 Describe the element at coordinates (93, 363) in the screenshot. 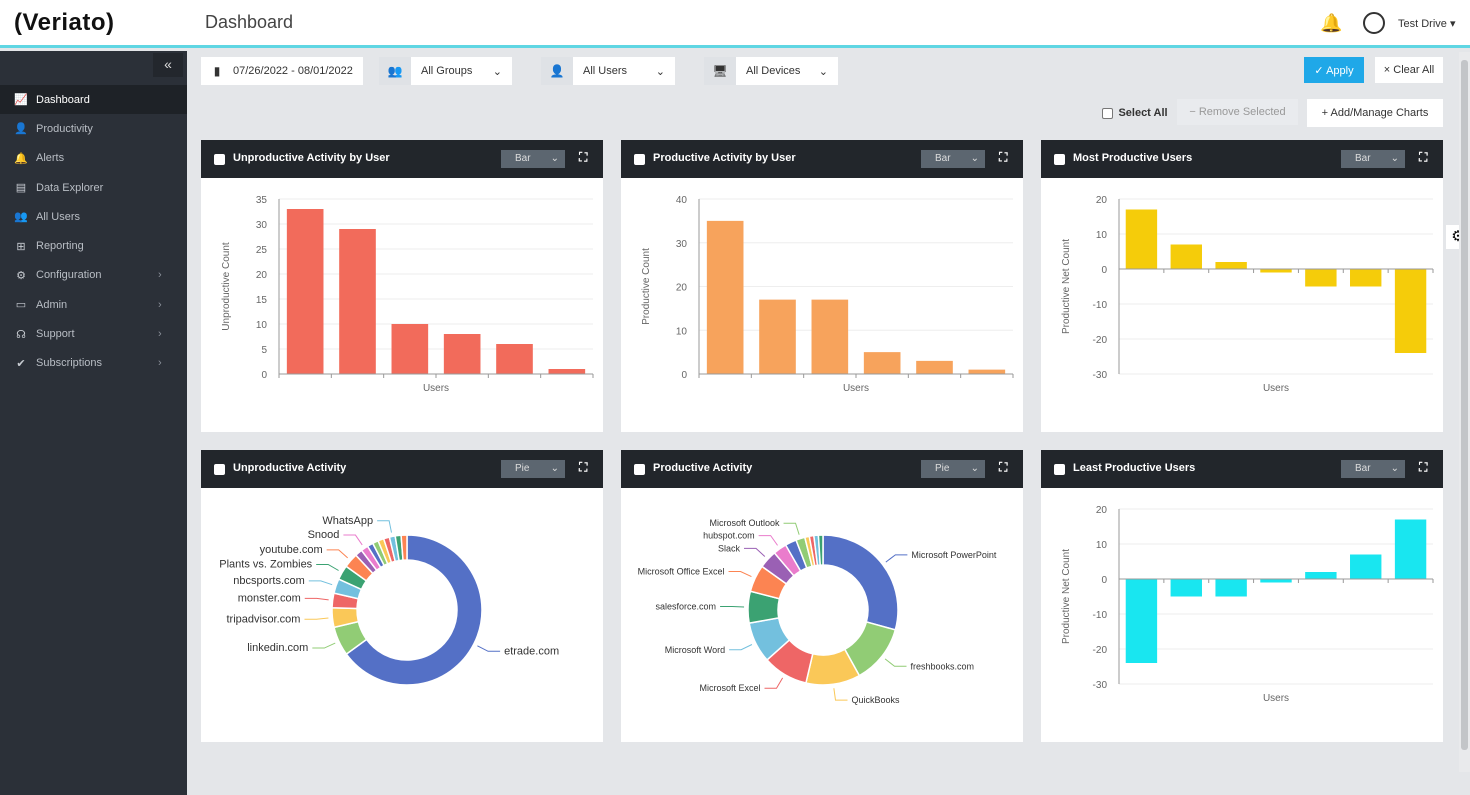

I see `sidebar-item-subscriptions: ✔ Subscriptions ›` at that location.